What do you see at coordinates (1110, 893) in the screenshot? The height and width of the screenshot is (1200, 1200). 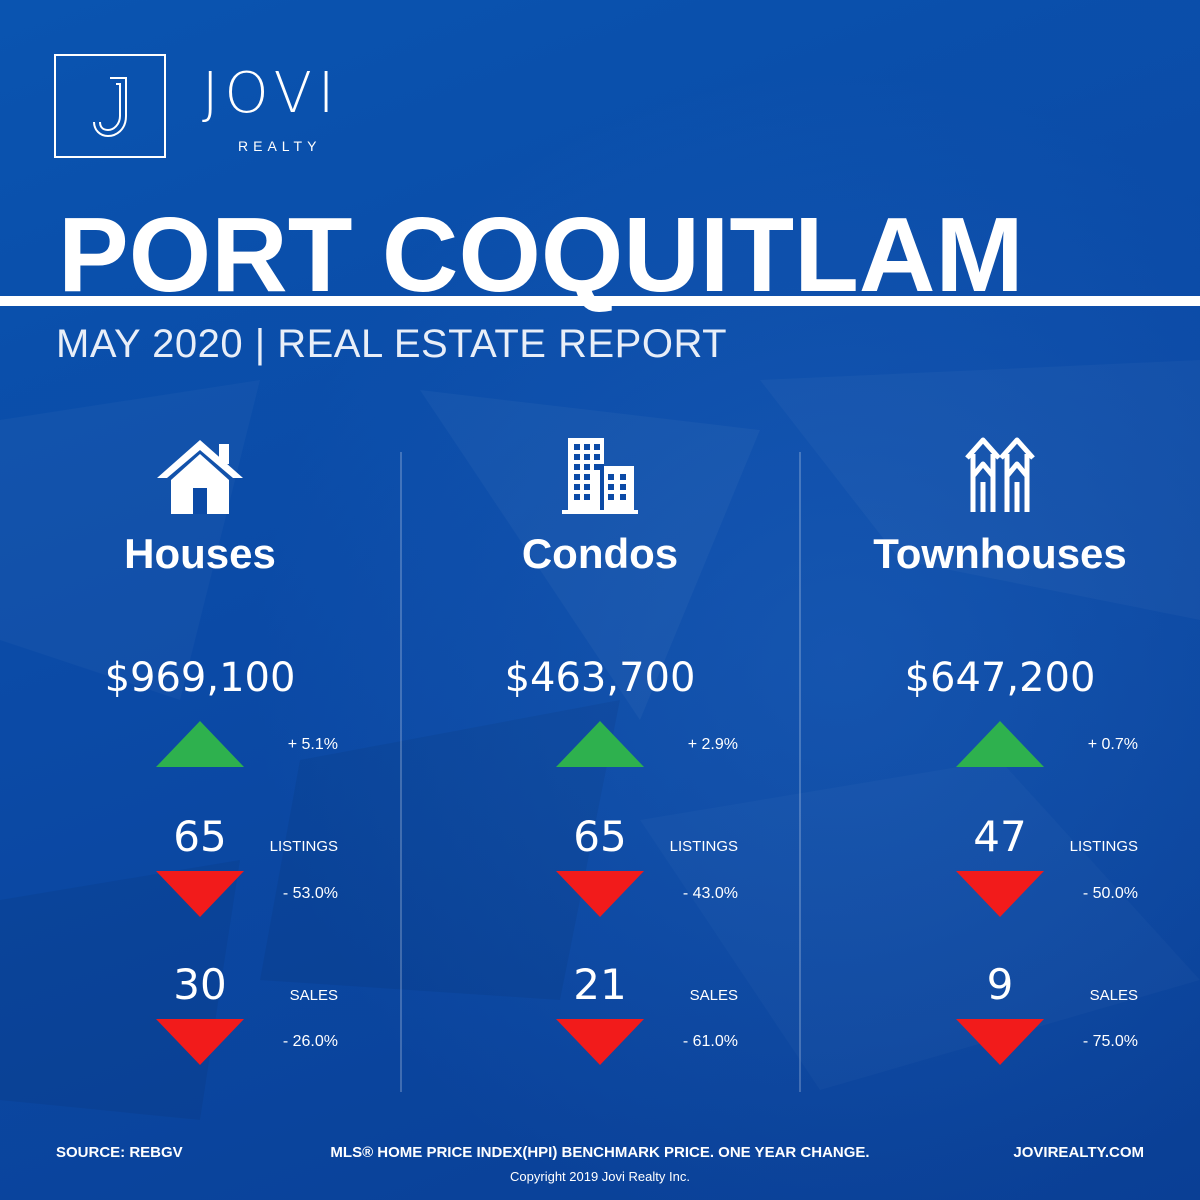 I see `listings-change: - 50.0%` at bounding box center [1110, 893].